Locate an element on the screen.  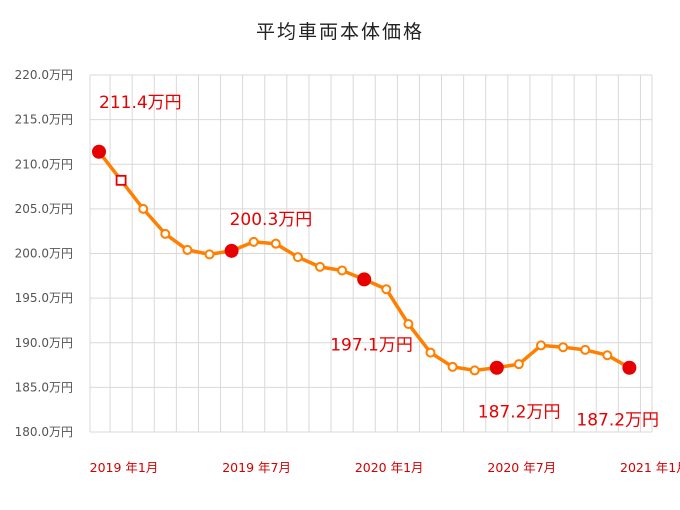
y-tick-label: 205.0万円 is located at coordinates (44, 209).